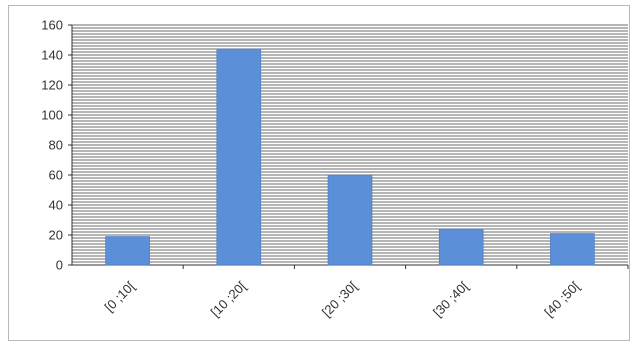 The image size is (638, 347). Describe the element at coordinates (451, 299) in the screenshot. I see `x-tick-label: [30 ;40[` at that location.